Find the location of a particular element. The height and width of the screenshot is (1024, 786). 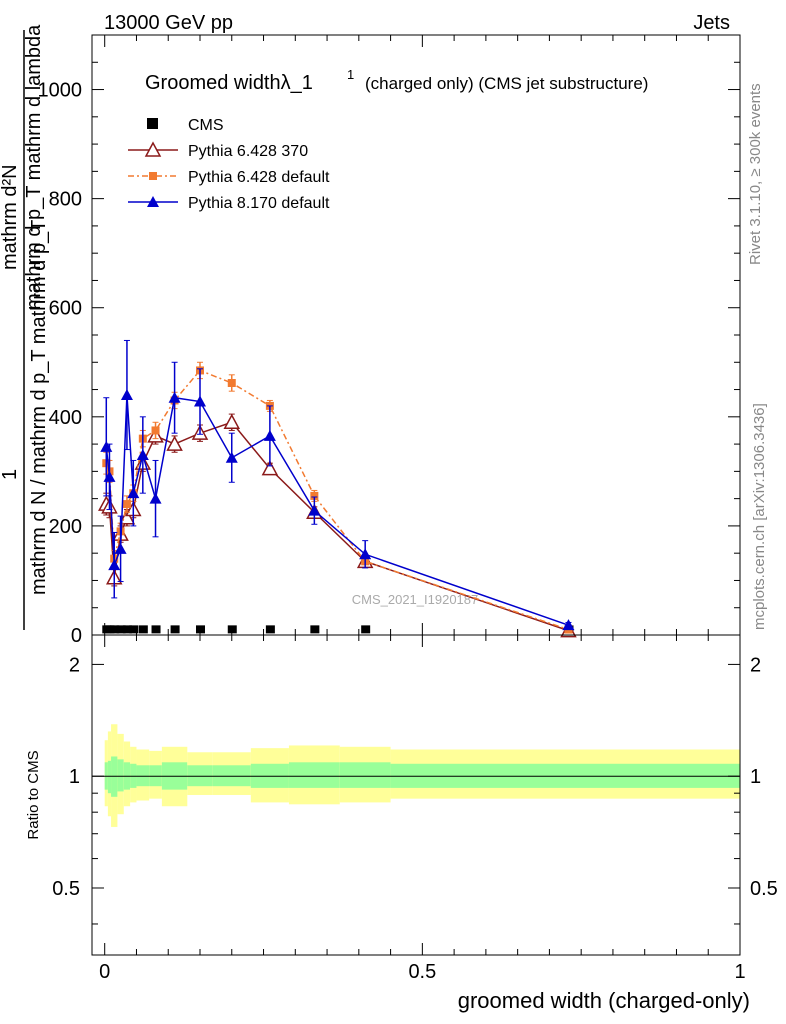

header-right: Jets is located at coordinates (711, 23).